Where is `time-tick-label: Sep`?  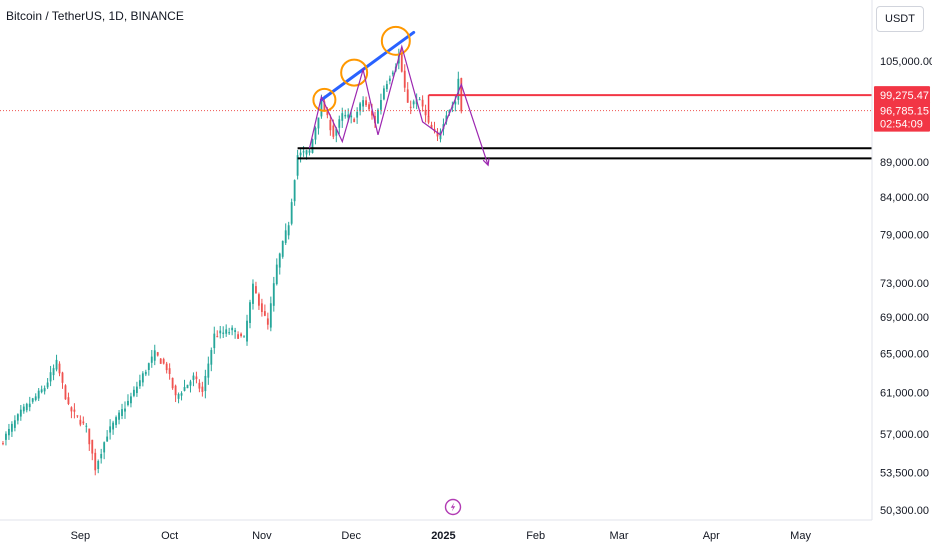 time-tick-label: Sep is located at coordinates (81, 536).